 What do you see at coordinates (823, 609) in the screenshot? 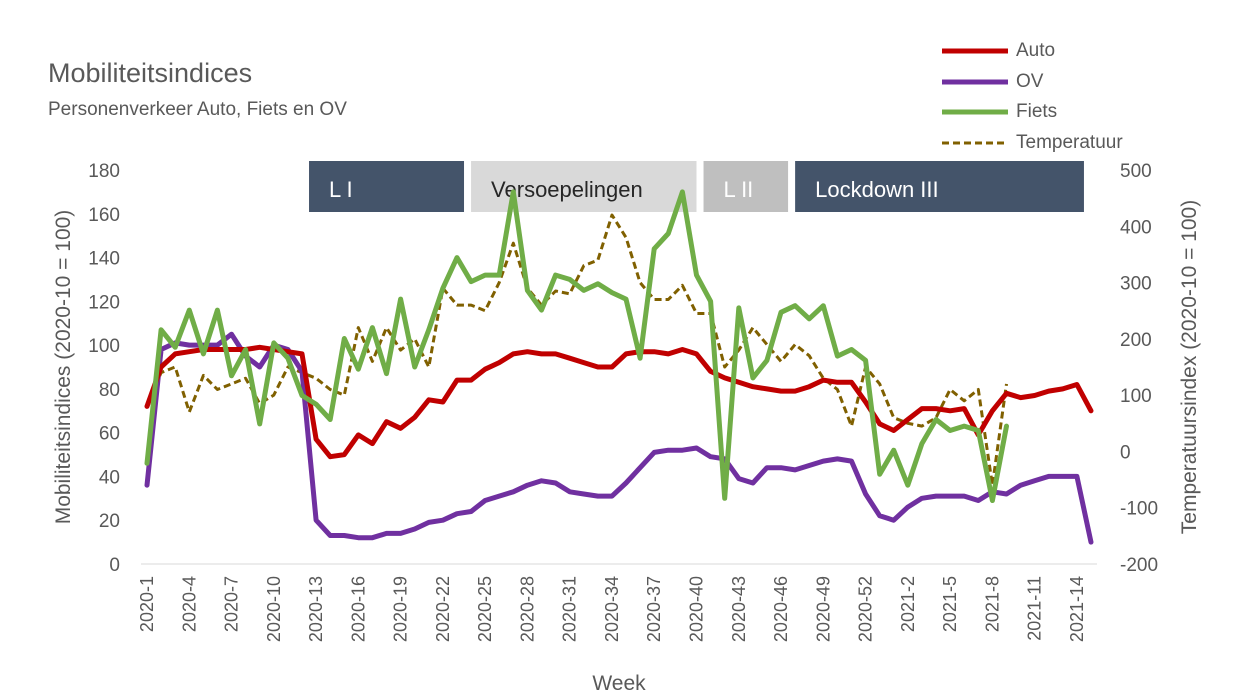
I see `x-tick-label-16: 2020-49` at bounding box center [823, 609].